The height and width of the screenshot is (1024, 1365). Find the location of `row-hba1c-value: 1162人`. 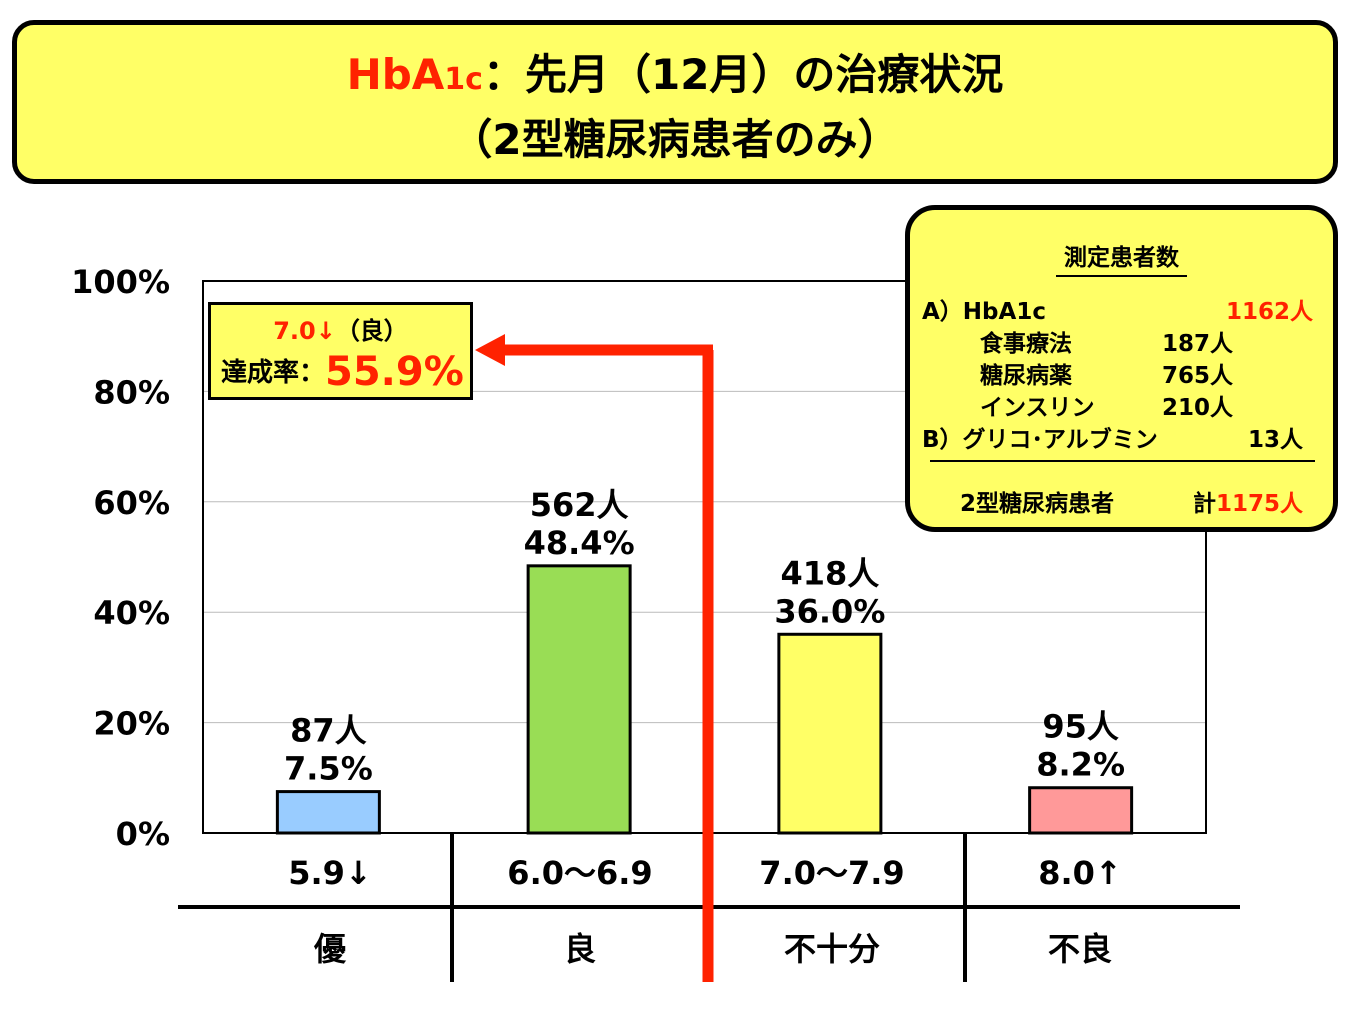

row-hba1c-value: 1162人 is located at coordinates (1269, 312).